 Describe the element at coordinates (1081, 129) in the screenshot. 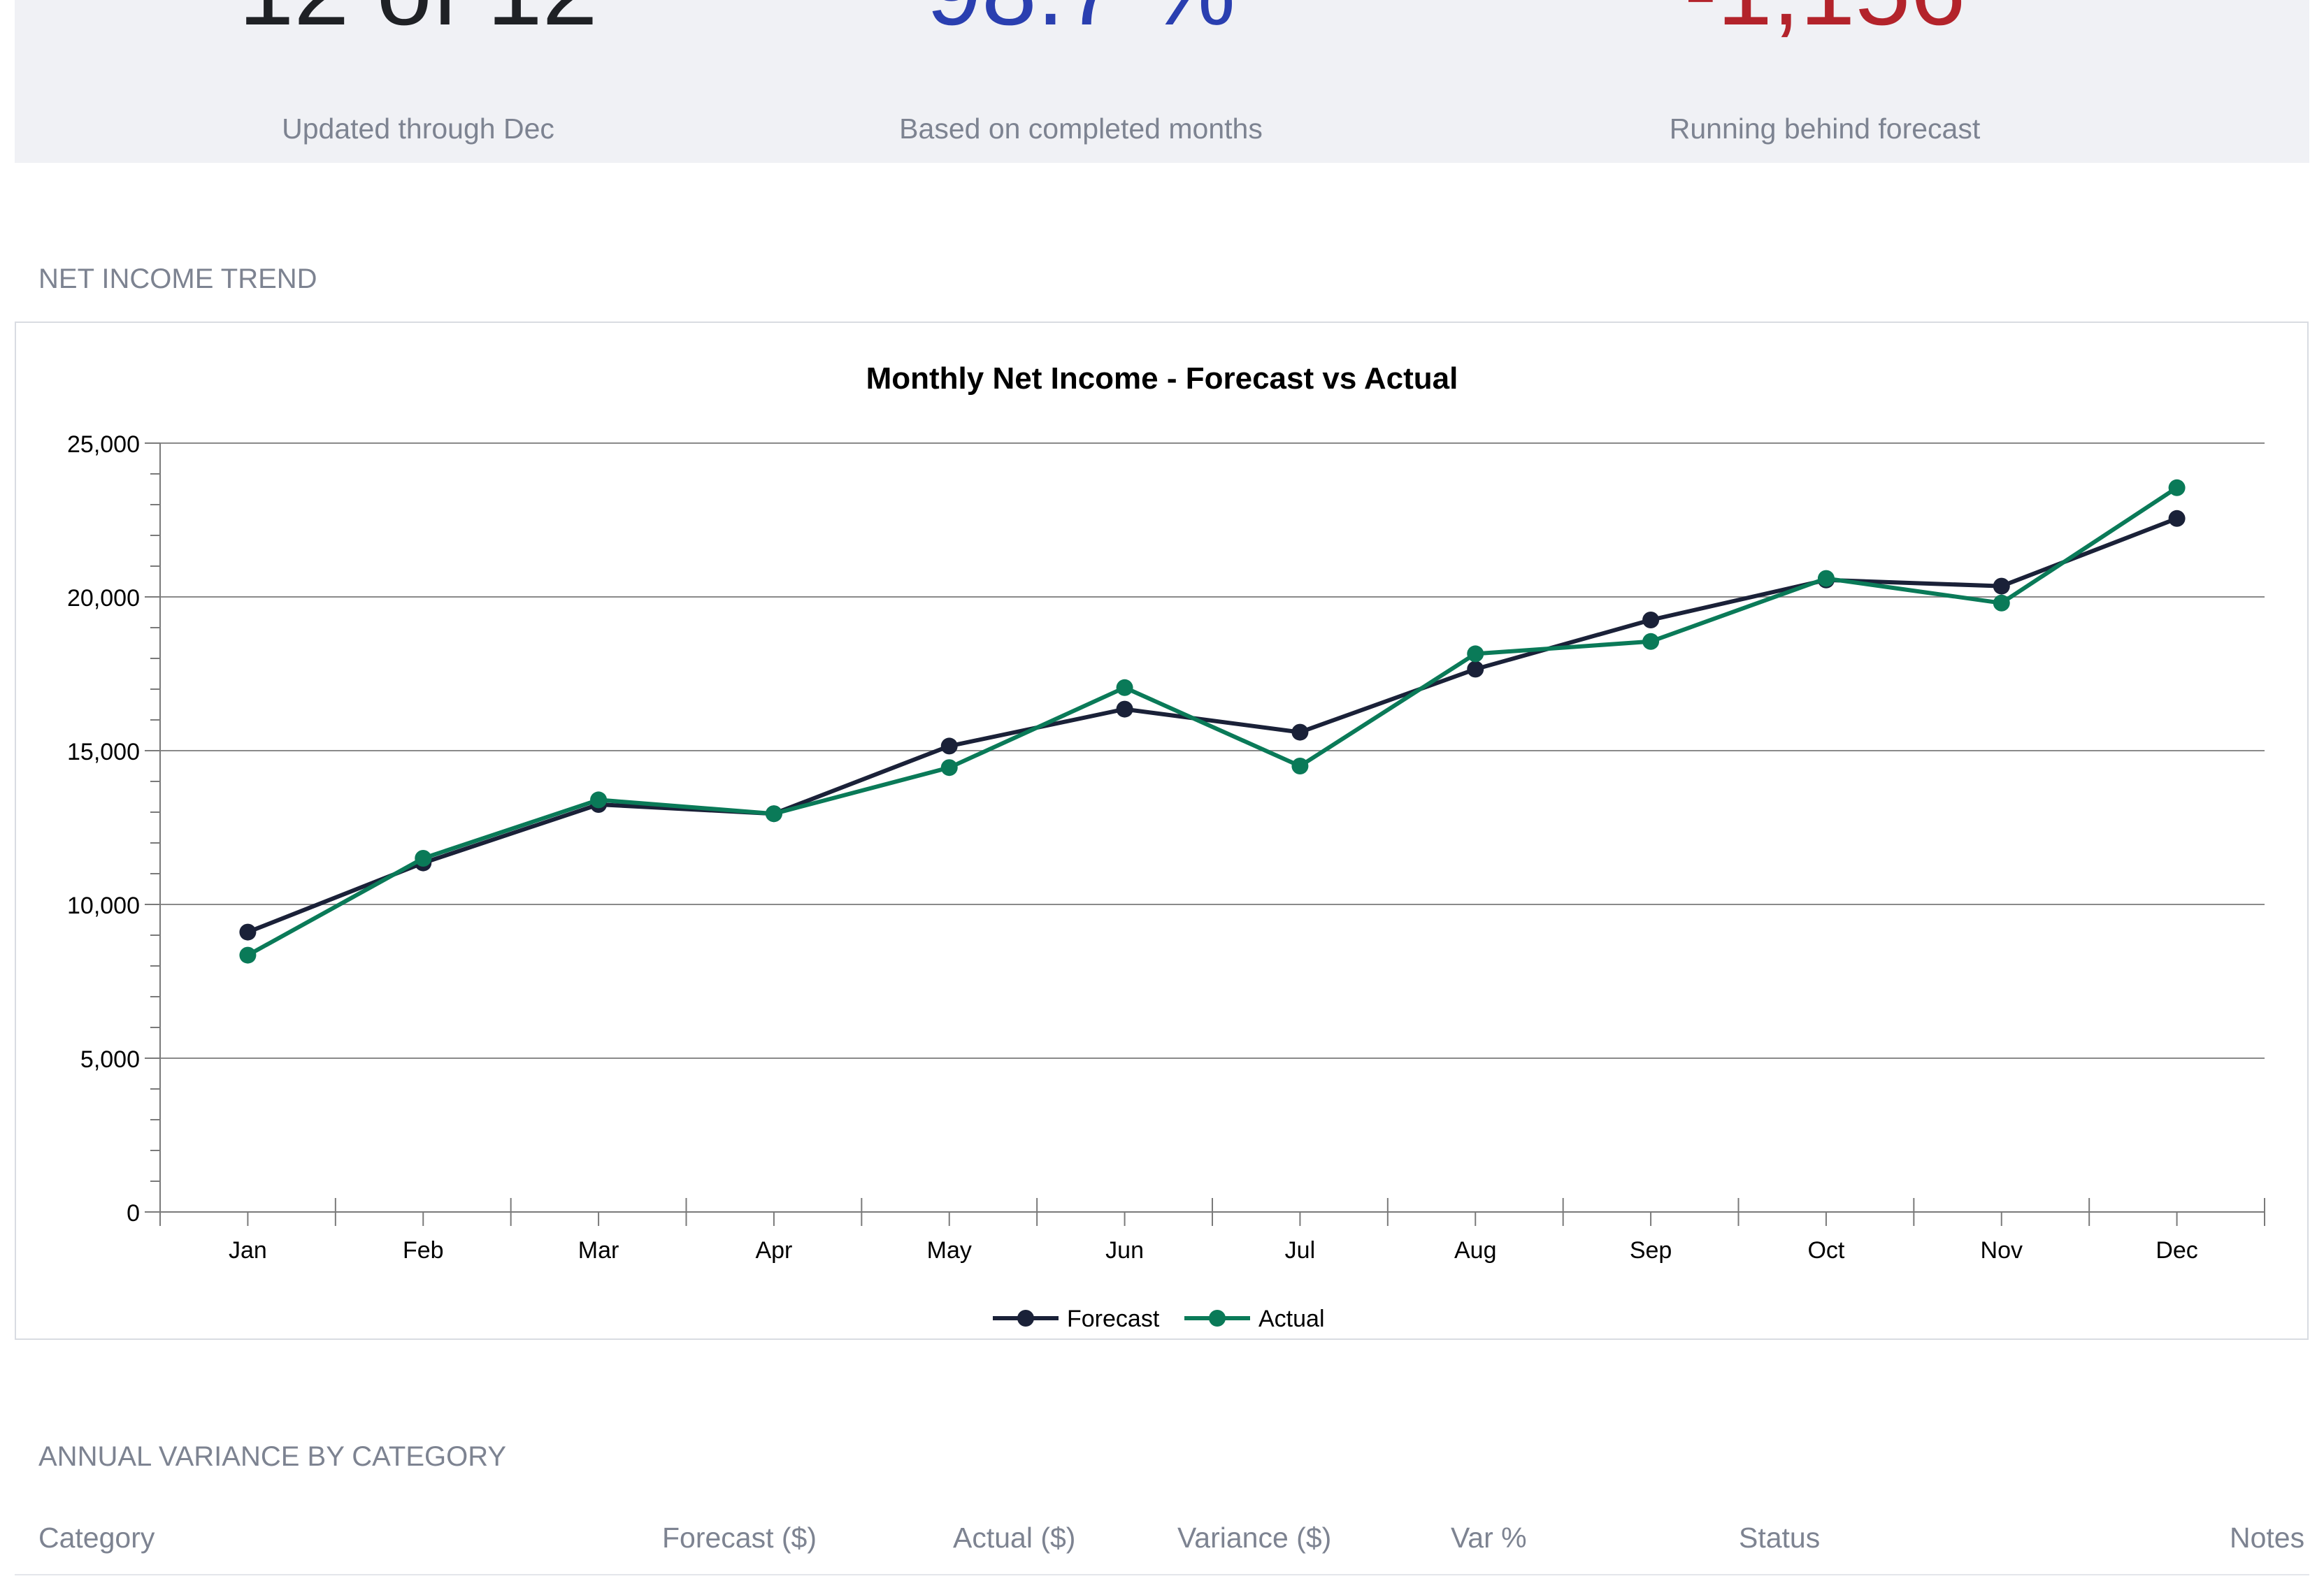

I see `kpi-accuracy-subtitle: Based on completed months` at that location.